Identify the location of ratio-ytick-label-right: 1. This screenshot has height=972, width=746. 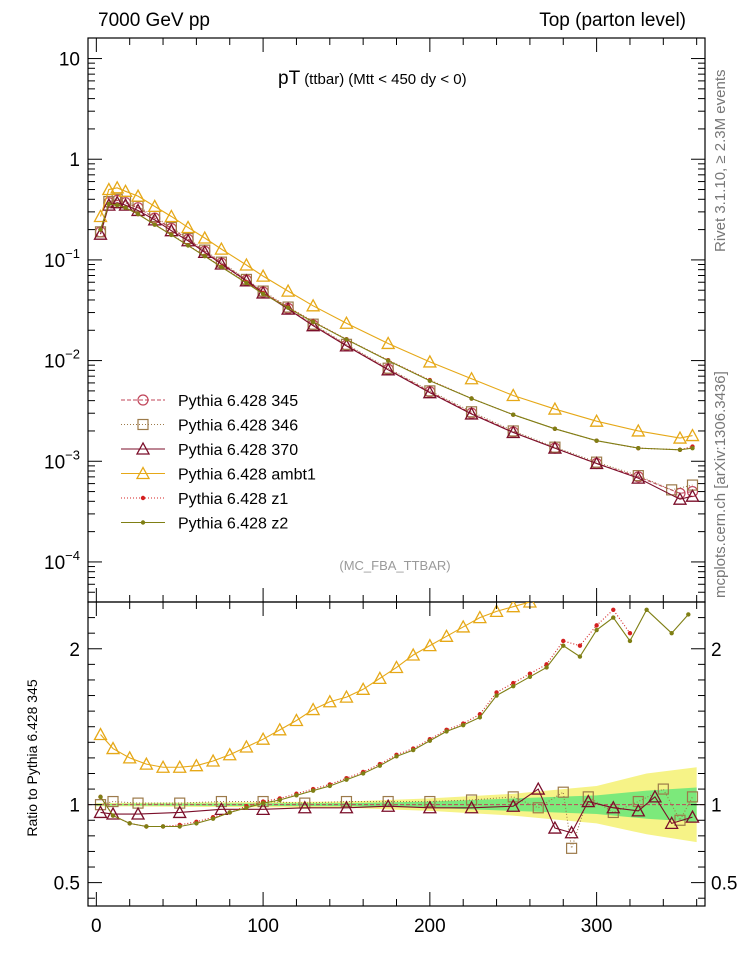
(716, 806).